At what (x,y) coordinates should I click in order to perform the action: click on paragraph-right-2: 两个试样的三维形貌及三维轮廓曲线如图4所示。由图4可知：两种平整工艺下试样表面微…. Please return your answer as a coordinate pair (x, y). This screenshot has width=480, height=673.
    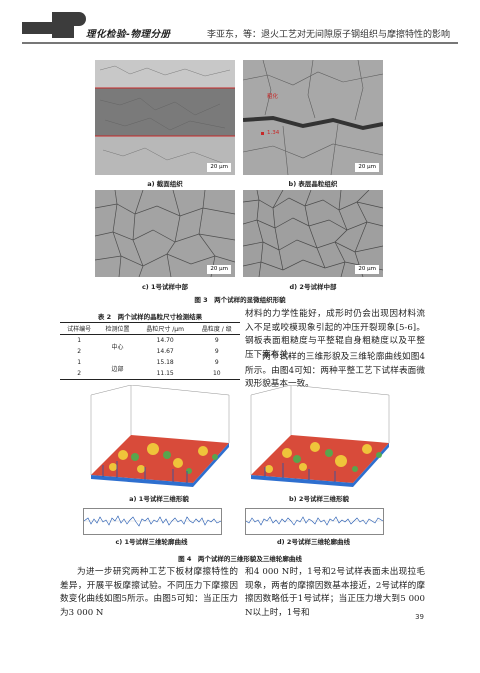
    Looking at the image, I should click on (335, 370).